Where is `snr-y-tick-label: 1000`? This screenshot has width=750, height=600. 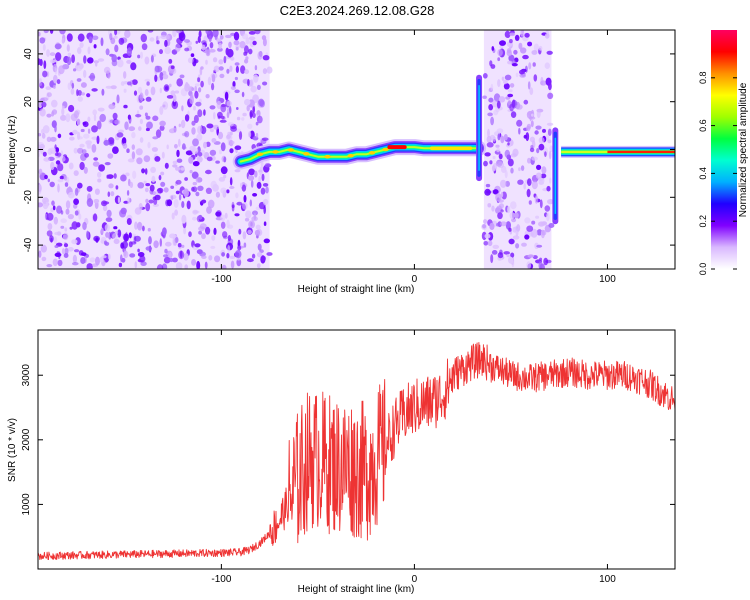 snr-y-tick-label: 1000 is located at coordinates (26, 504).